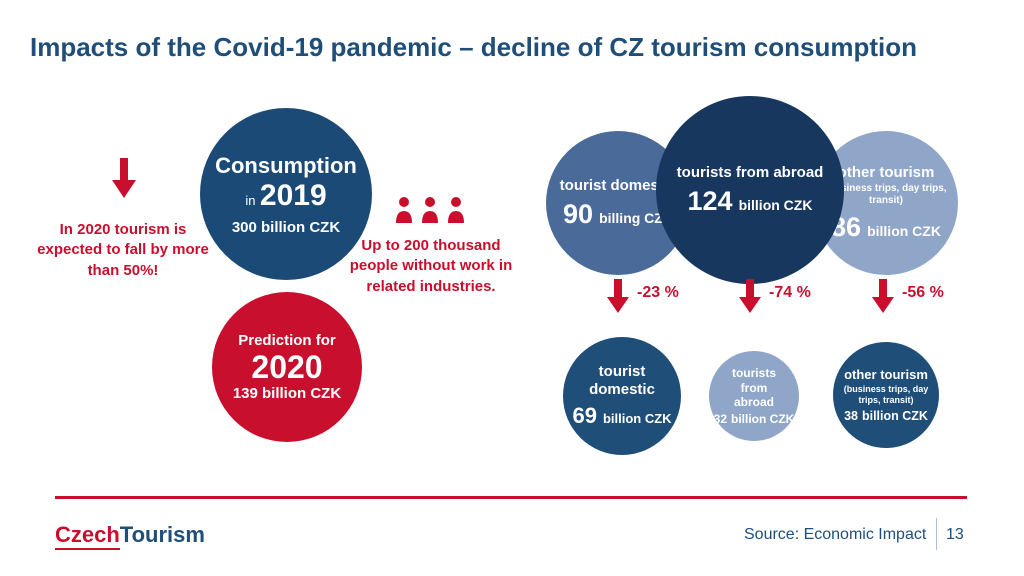 The height and width of the screenshot is (576, 1024). I want to click on bubble-2020-tourists-from-abroad: tourists from abroad 32 billion CZK, so click(754, 396).